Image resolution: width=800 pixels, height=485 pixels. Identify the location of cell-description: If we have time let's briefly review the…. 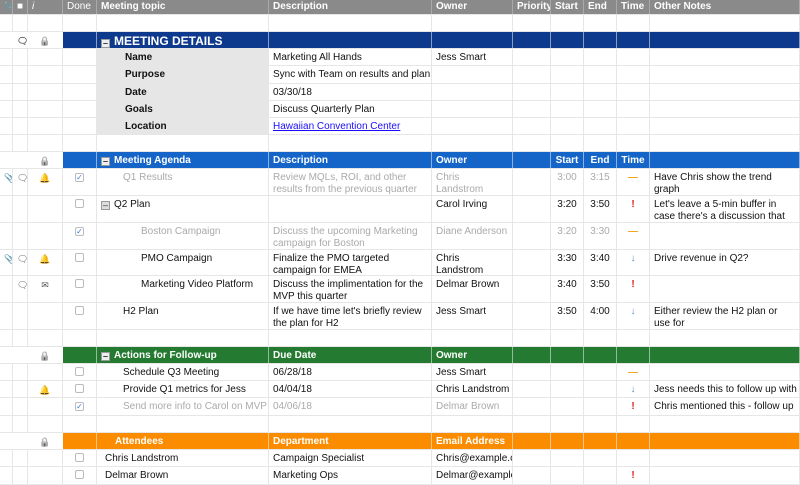
(350, 315).